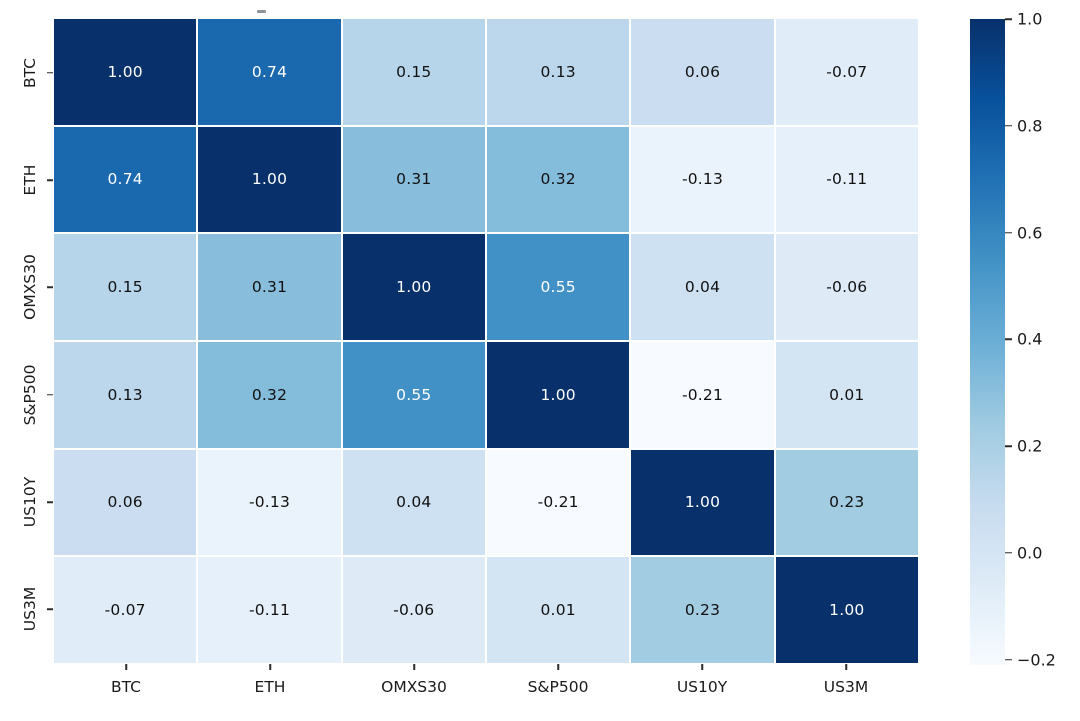 The height and width of the screenshot is (721, 1080). I want to click on x-axis-tick-label-ETH: ETH, so click(270, 687).